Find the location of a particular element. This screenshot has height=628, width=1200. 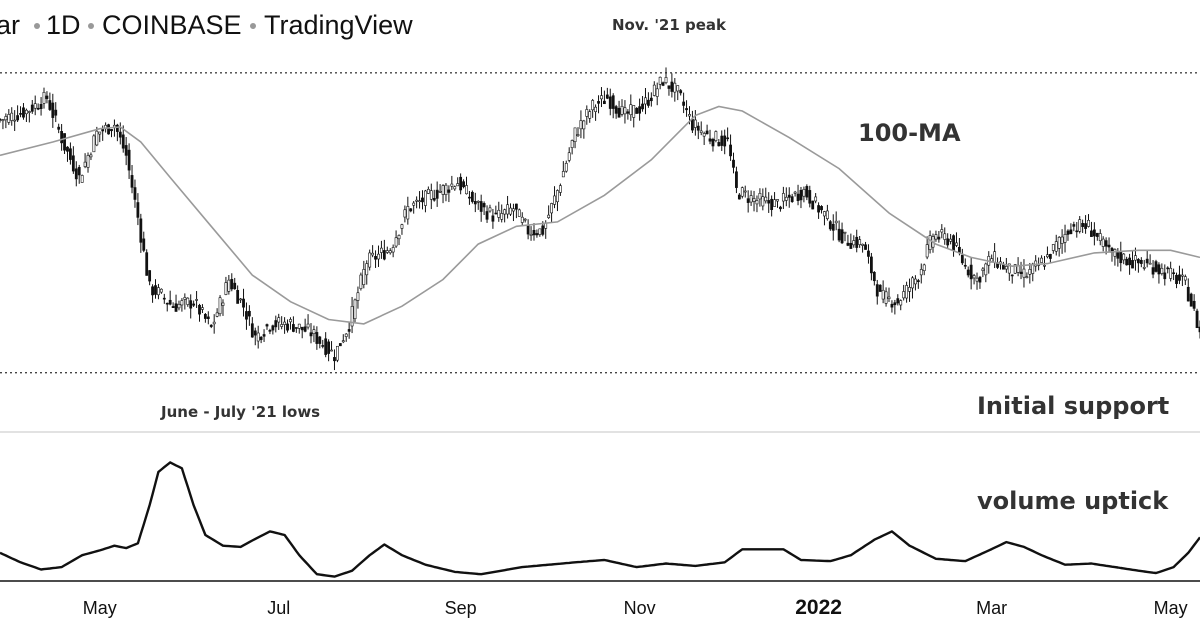

header-symbol-fragment: ar is located at coordinates (10, 25).